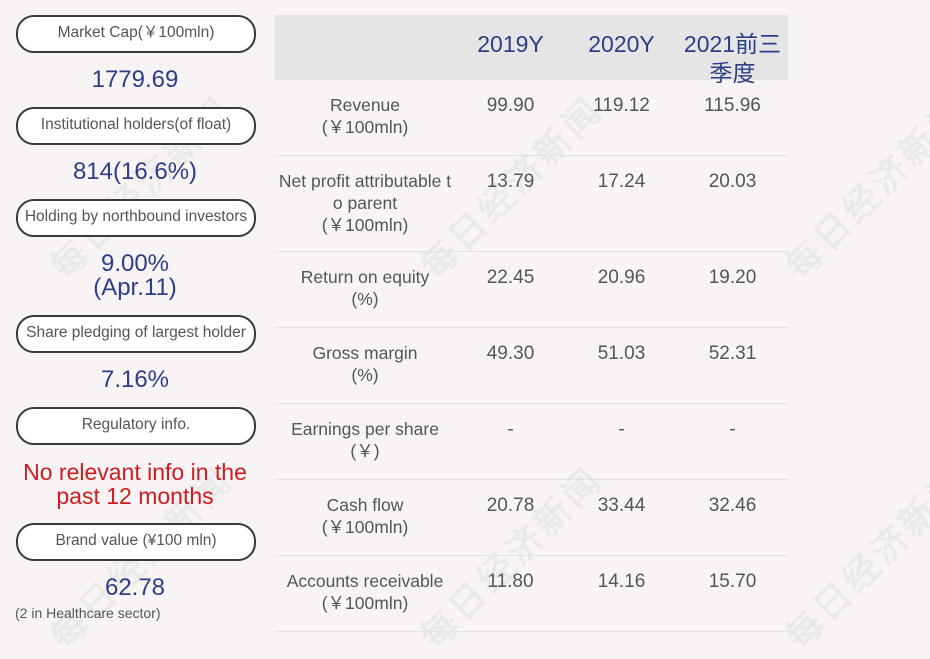 The height and width of the screenshot is (659, 930). What do you see at coordinates (621, 277) in the screenshot?
I see `cell-2020: 20.96` at bounding box center [621, 277].